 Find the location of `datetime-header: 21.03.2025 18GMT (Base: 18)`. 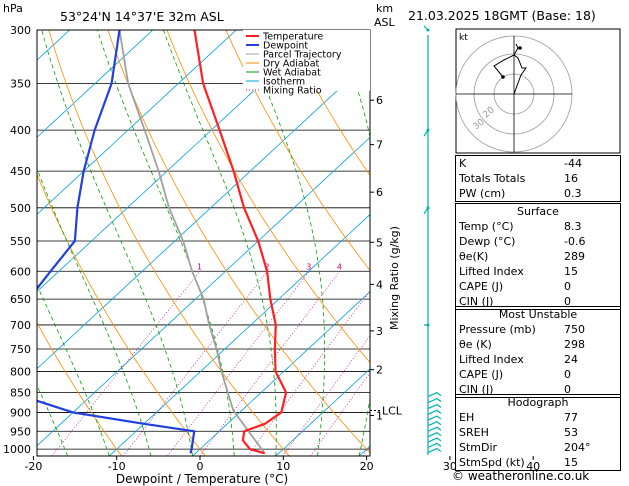

datetime-header: 21.03.2025 18GMT (Base: 18) is located at coordinates (502, 15).